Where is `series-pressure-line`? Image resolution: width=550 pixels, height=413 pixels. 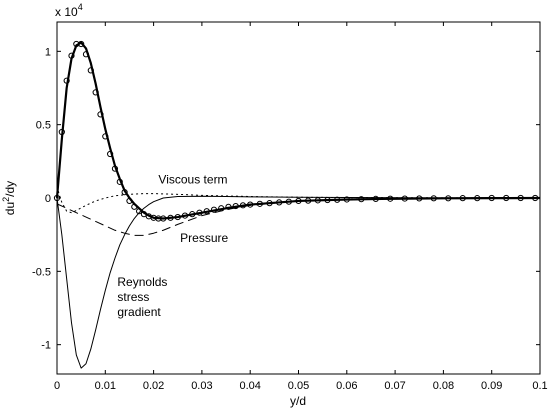 series-pressure-line is located at coordinates (298, 216).